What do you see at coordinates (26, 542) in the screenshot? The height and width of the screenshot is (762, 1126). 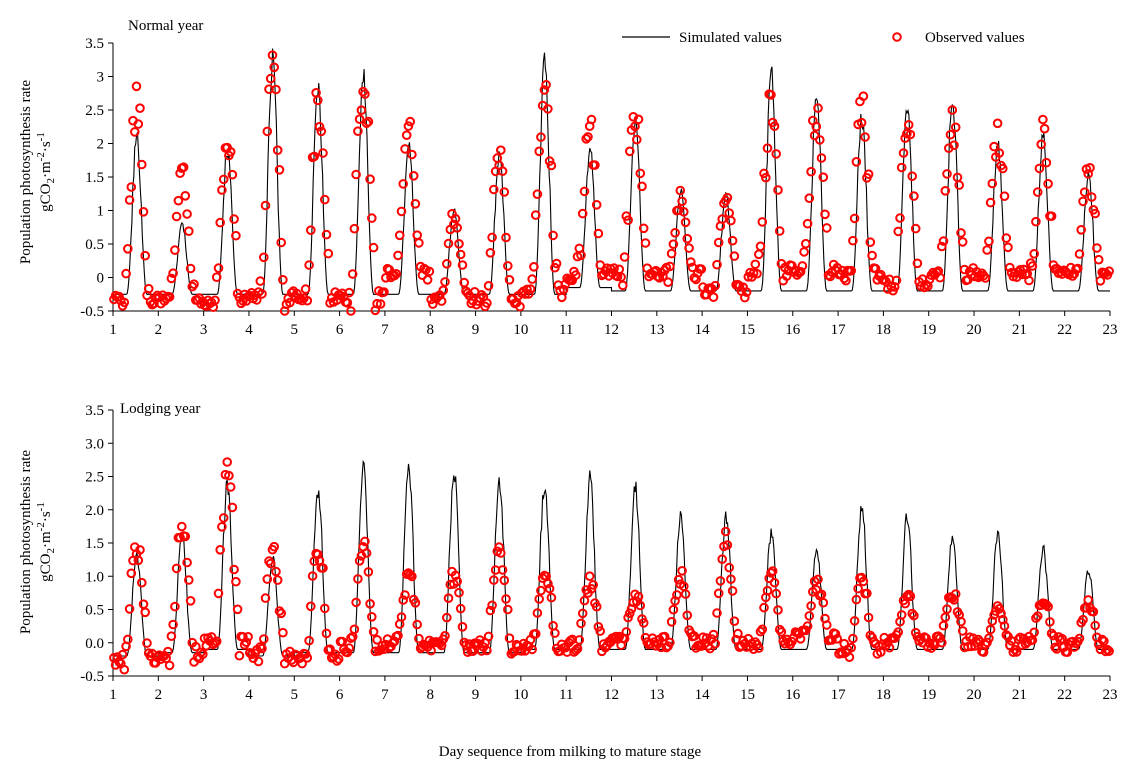 I see `y-axis-title-bottom: Population photosynthesis rate` at bounding box center [26, 542].